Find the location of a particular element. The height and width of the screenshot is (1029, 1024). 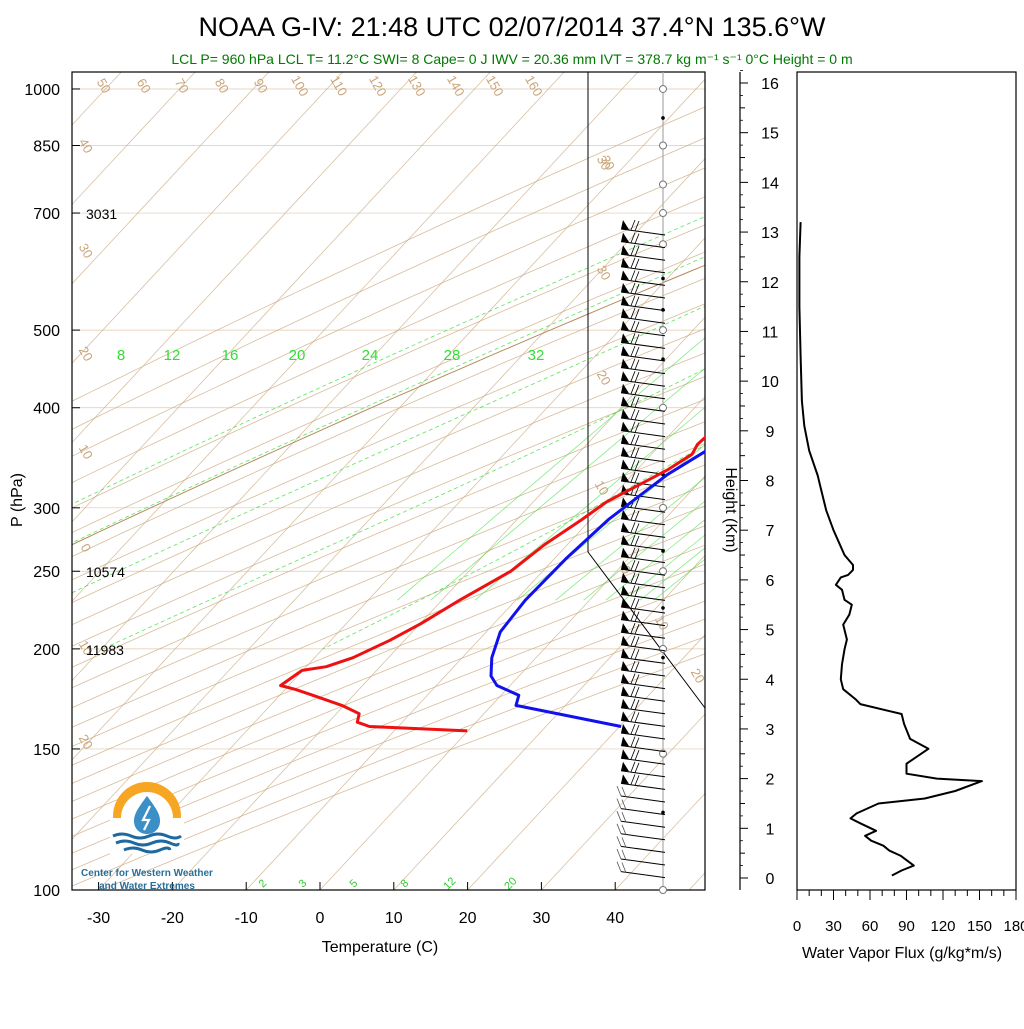

isotherm-label: 50 is located at coordinates (104, 86).